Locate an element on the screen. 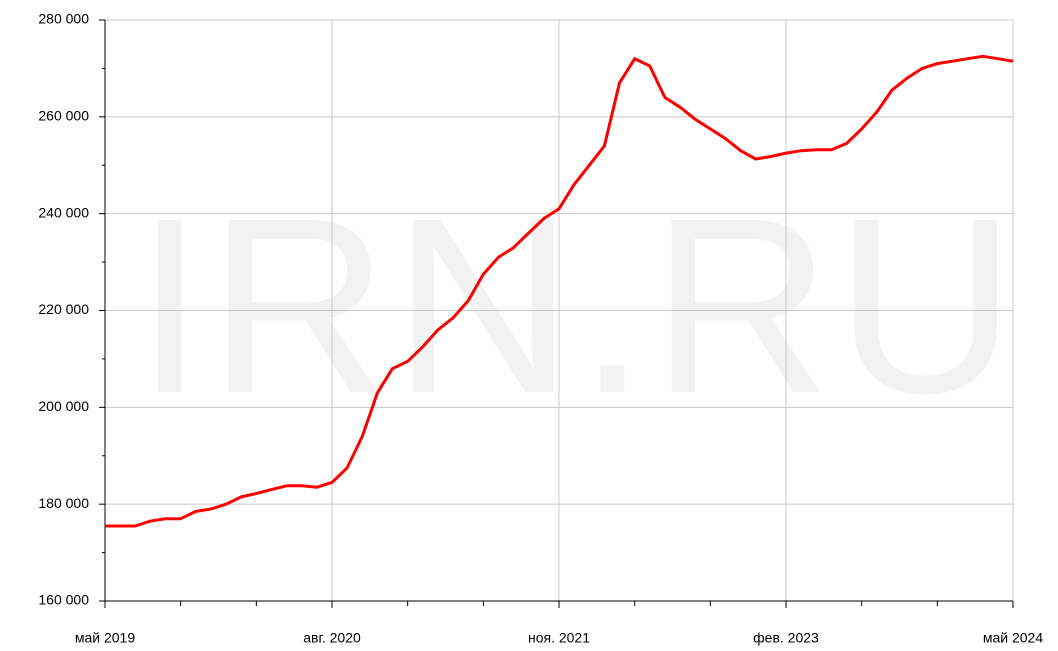 The height and width of the screenshot is (651, 1058). y-tick-label: 220 000 is located at coordinates (63, 309).